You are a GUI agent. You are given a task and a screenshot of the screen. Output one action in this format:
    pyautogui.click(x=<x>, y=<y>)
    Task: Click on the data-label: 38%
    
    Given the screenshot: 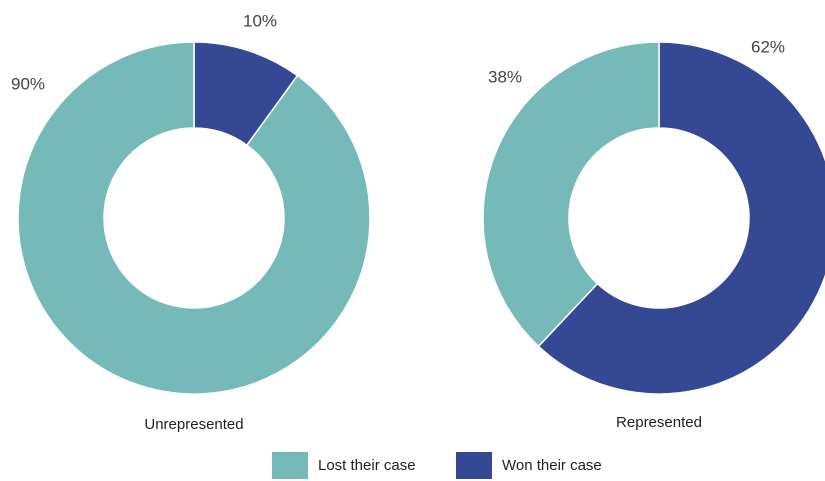 What is the action you would take?
    pyautogui.click(x=505, y=76)
    